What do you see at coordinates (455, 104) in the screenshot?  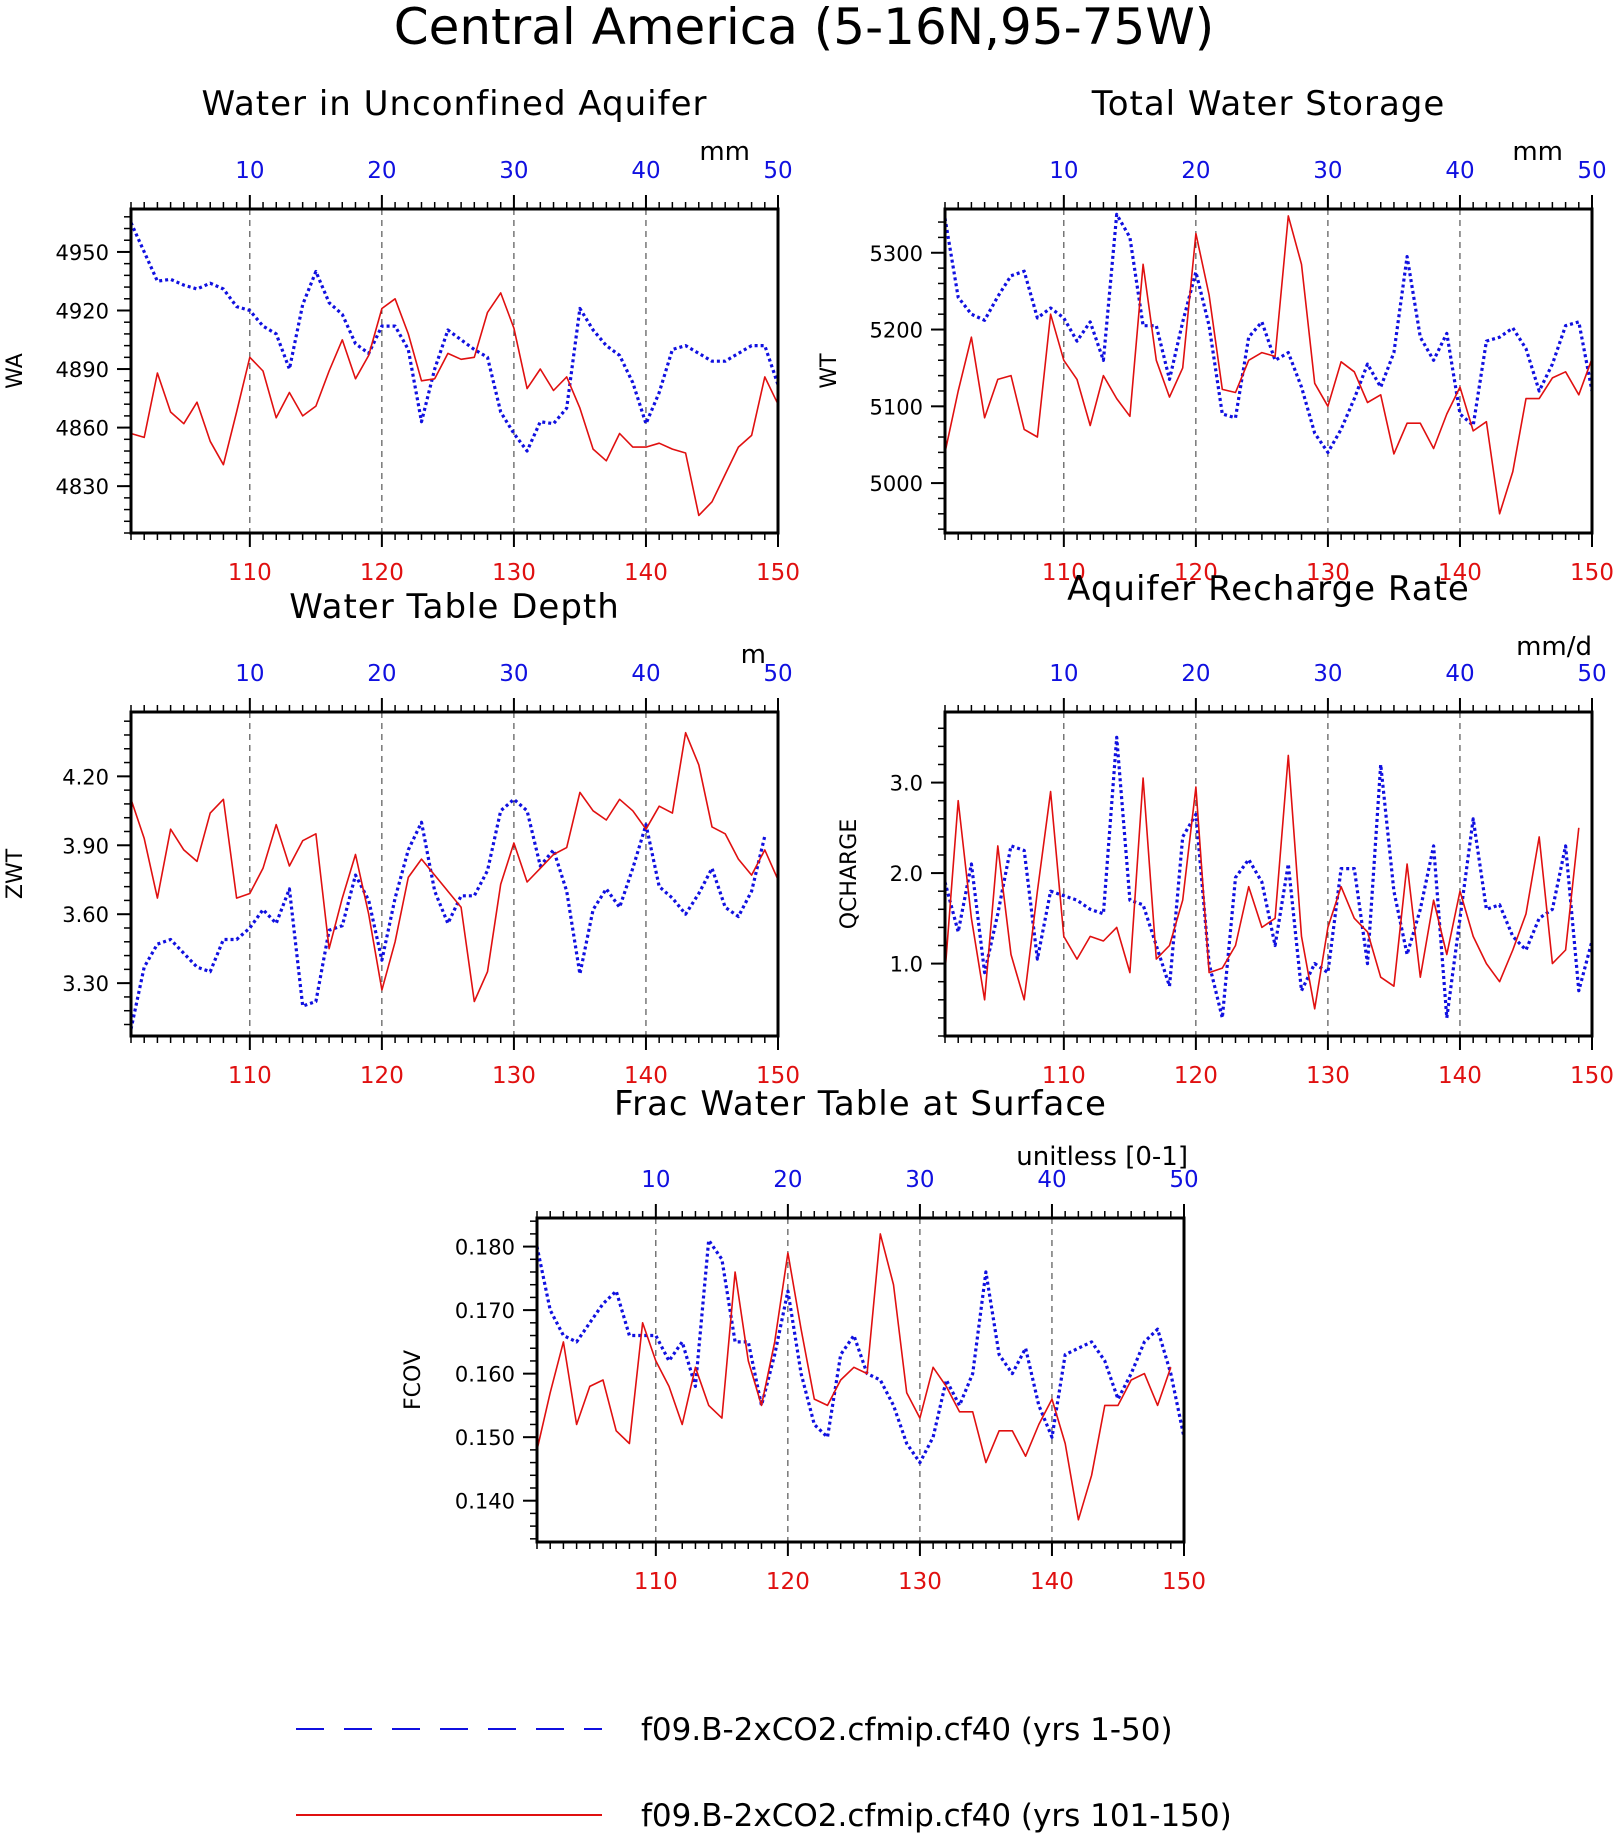 I see `panel-title: Water in Unconfined Aquifer` at bounding box center [455, 104].